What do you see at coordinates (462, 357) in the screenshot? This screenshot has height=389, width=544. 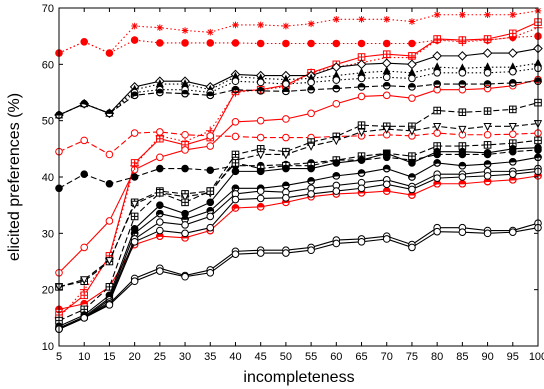 I see `x-tick-label: 85` at bounding box center [462, 357].